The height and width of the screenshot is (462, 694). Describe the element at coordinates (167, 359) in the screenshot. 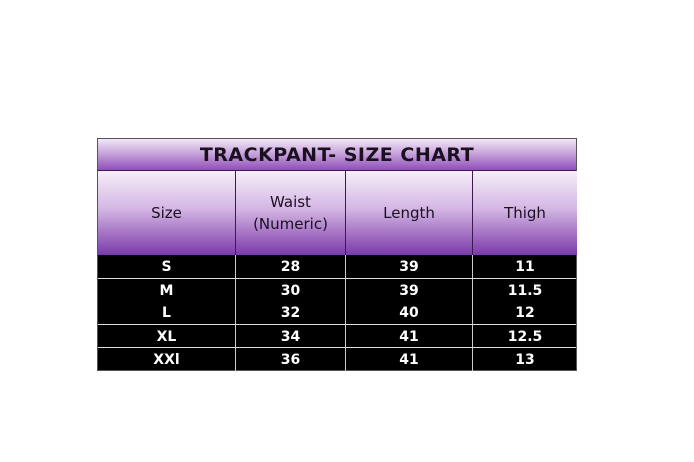

I see `cell-size: XXl` at that location.